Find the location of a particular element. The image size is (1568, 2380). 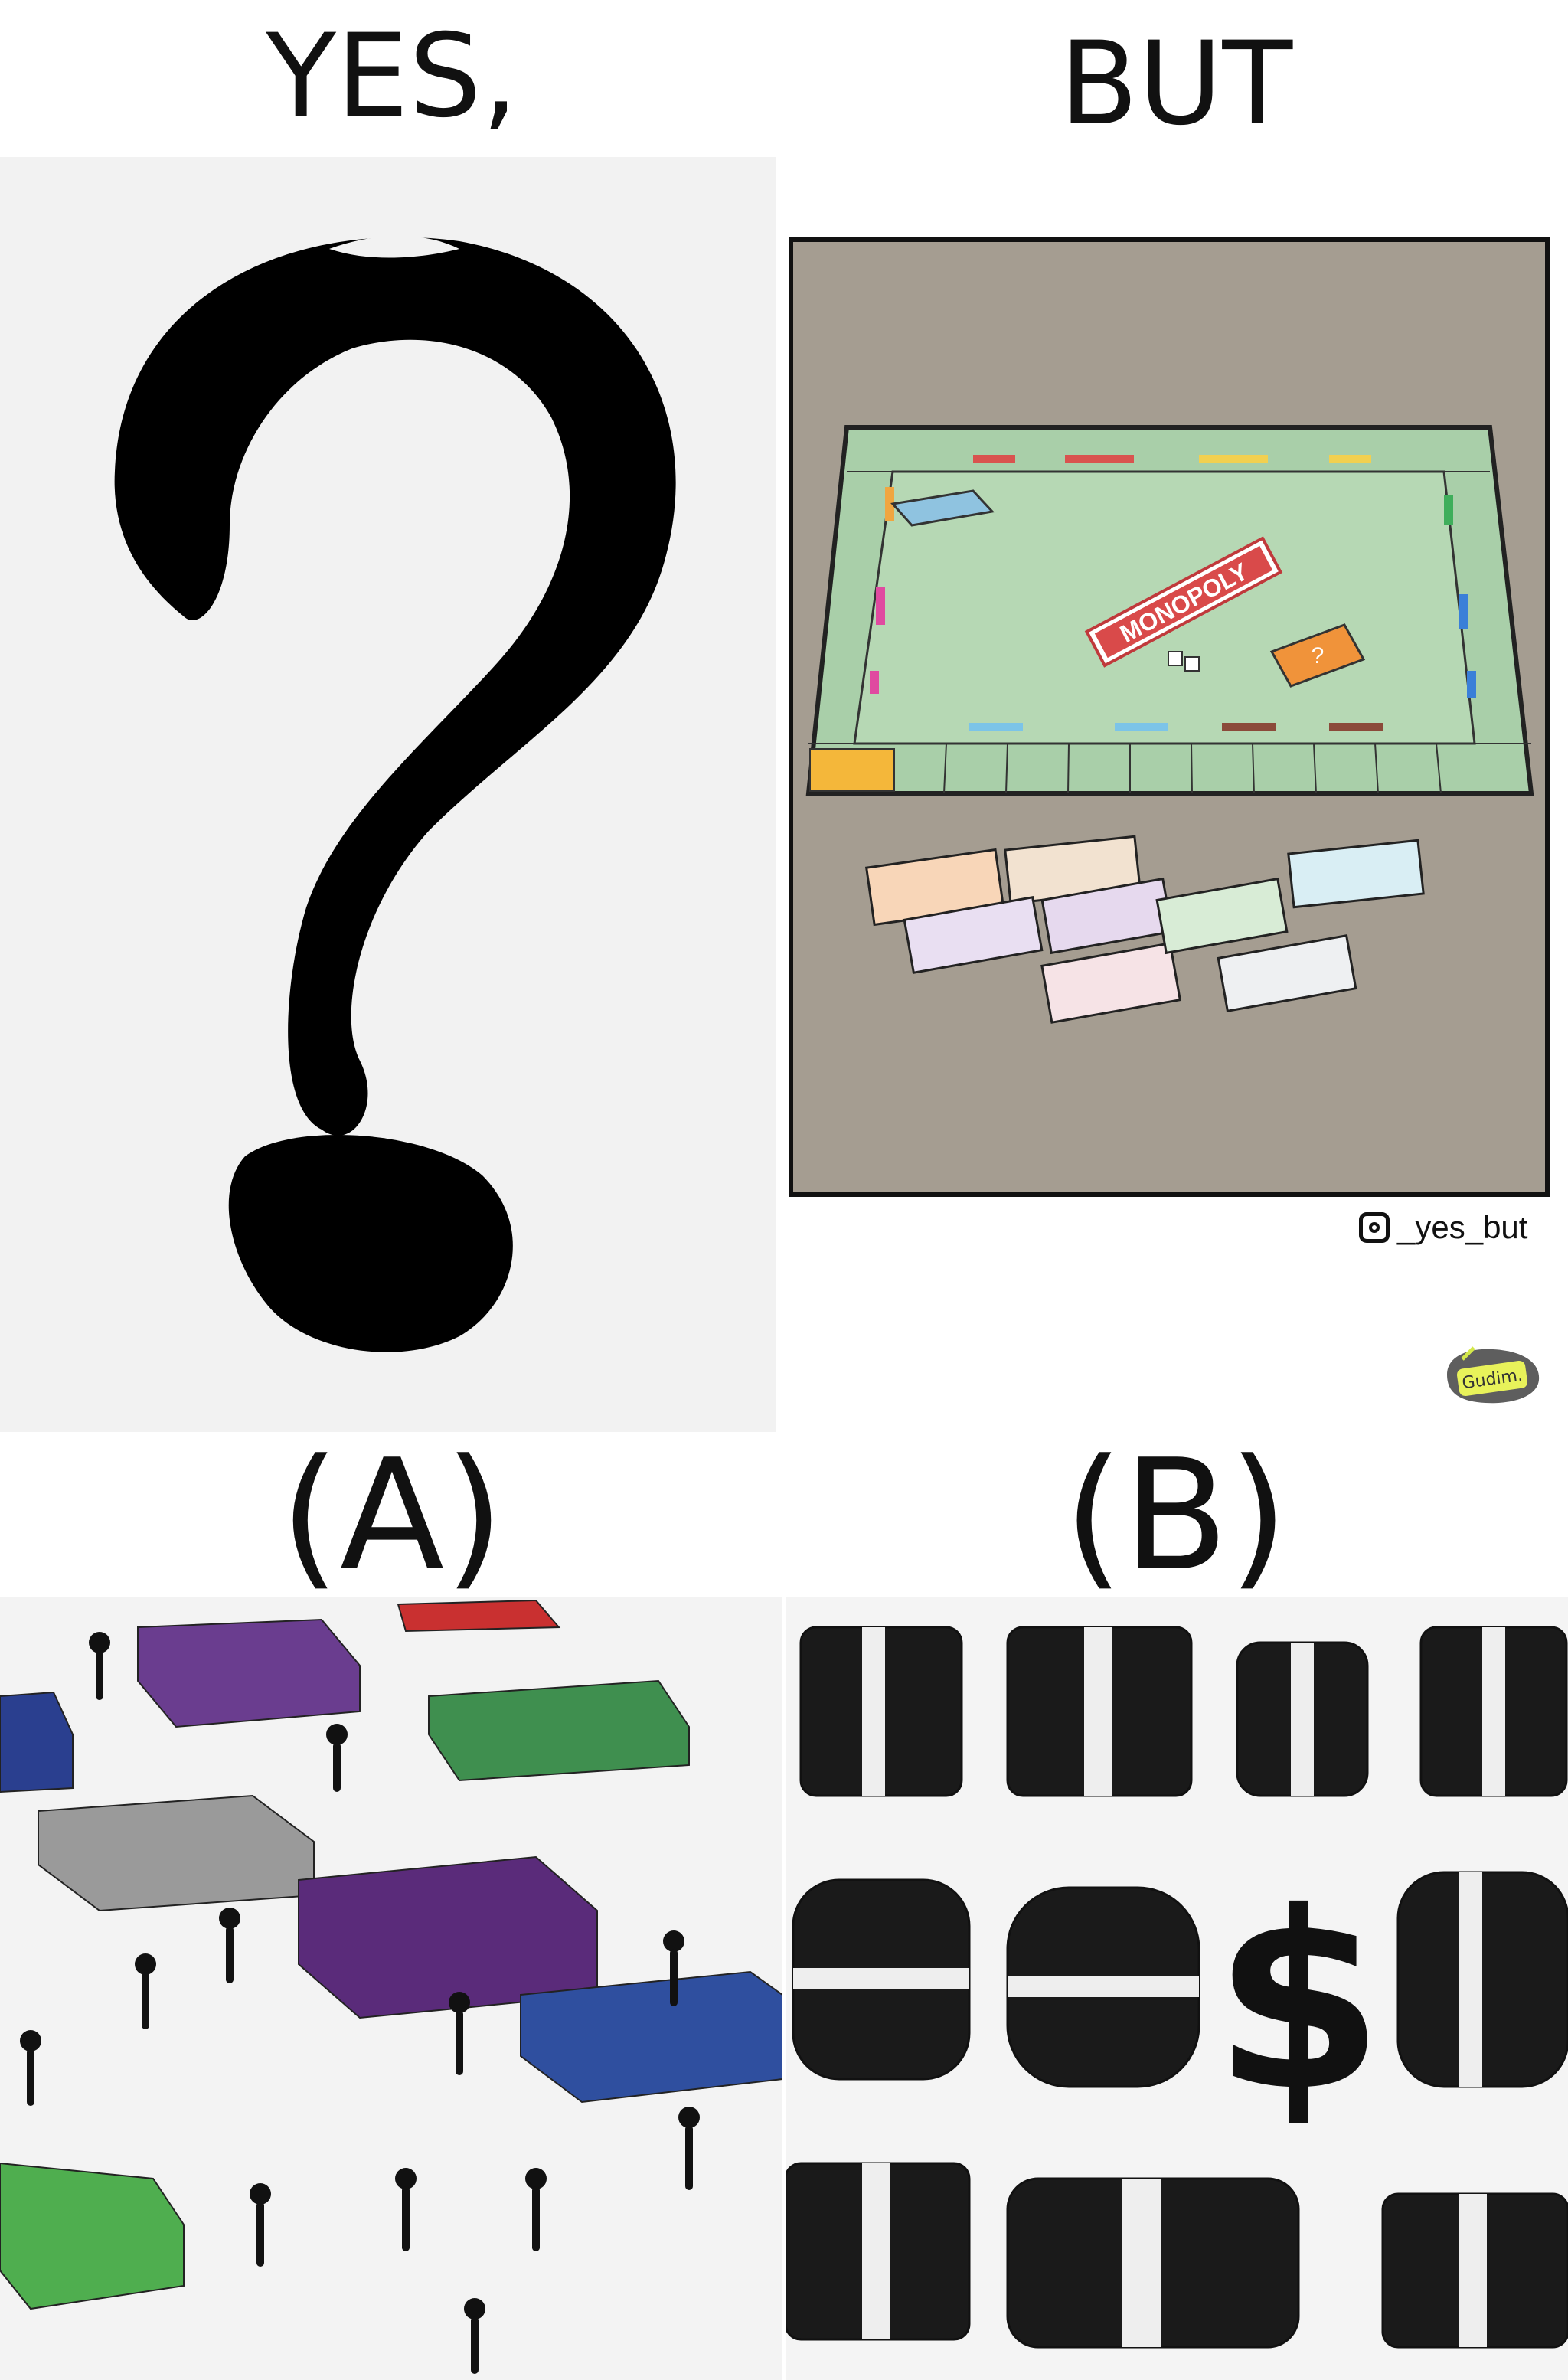

instagram-handle: _yes_but is located at coordinates (1462, 1227).